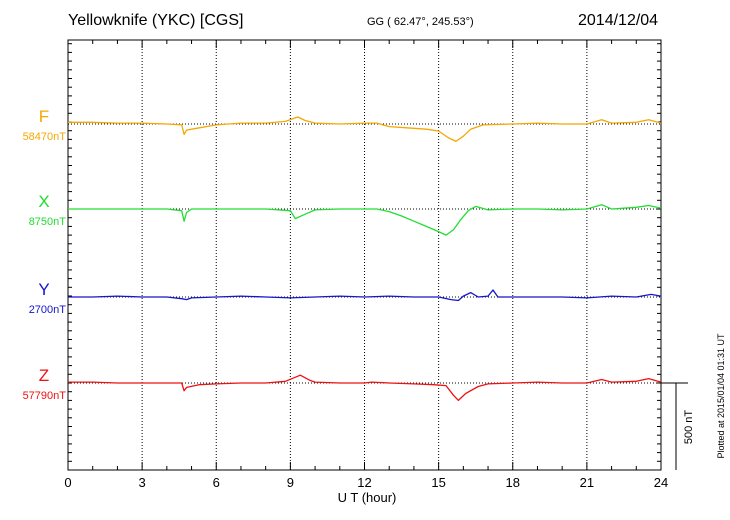  Describe the element at coordinates (142, 482) in the screenshot. I see `x-tick-label: 3` at that location.